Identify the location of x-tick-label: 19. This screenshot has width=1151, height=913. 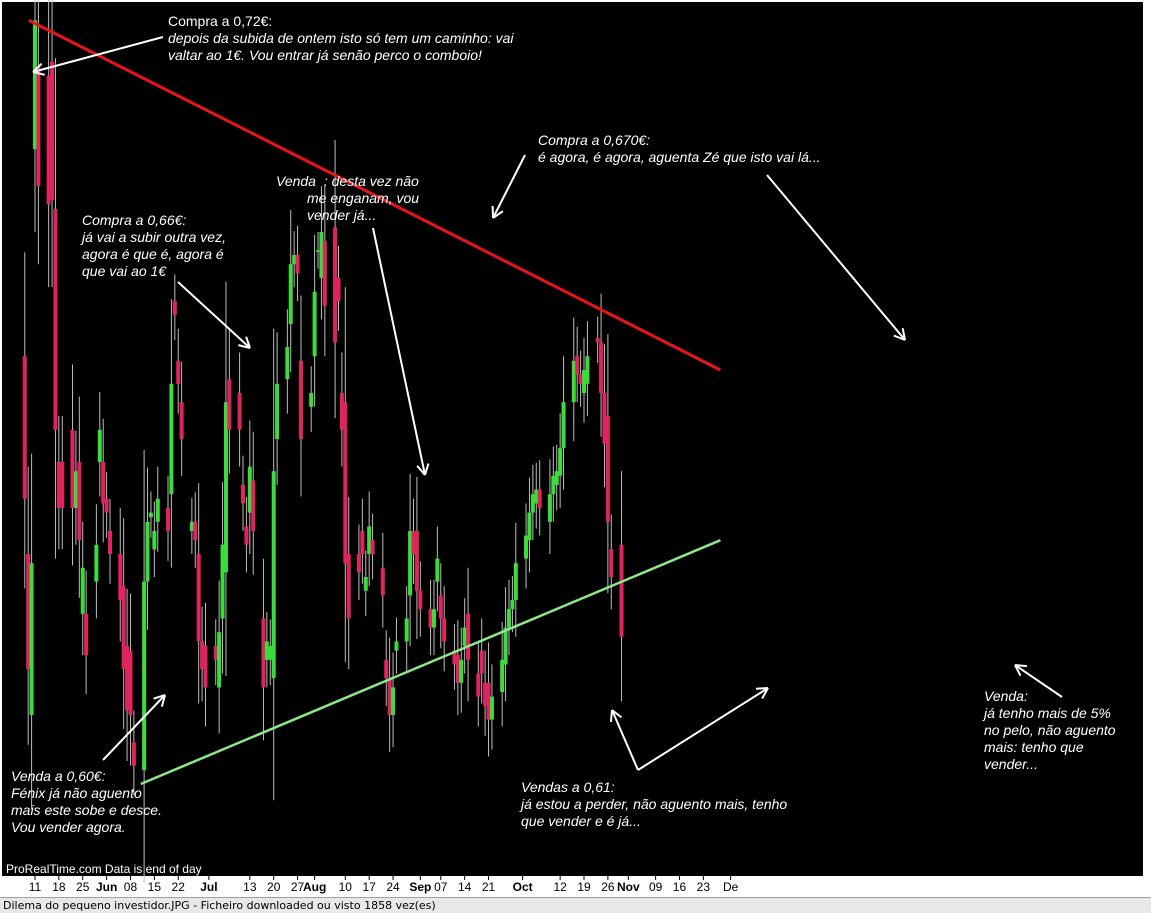
(584, 887).